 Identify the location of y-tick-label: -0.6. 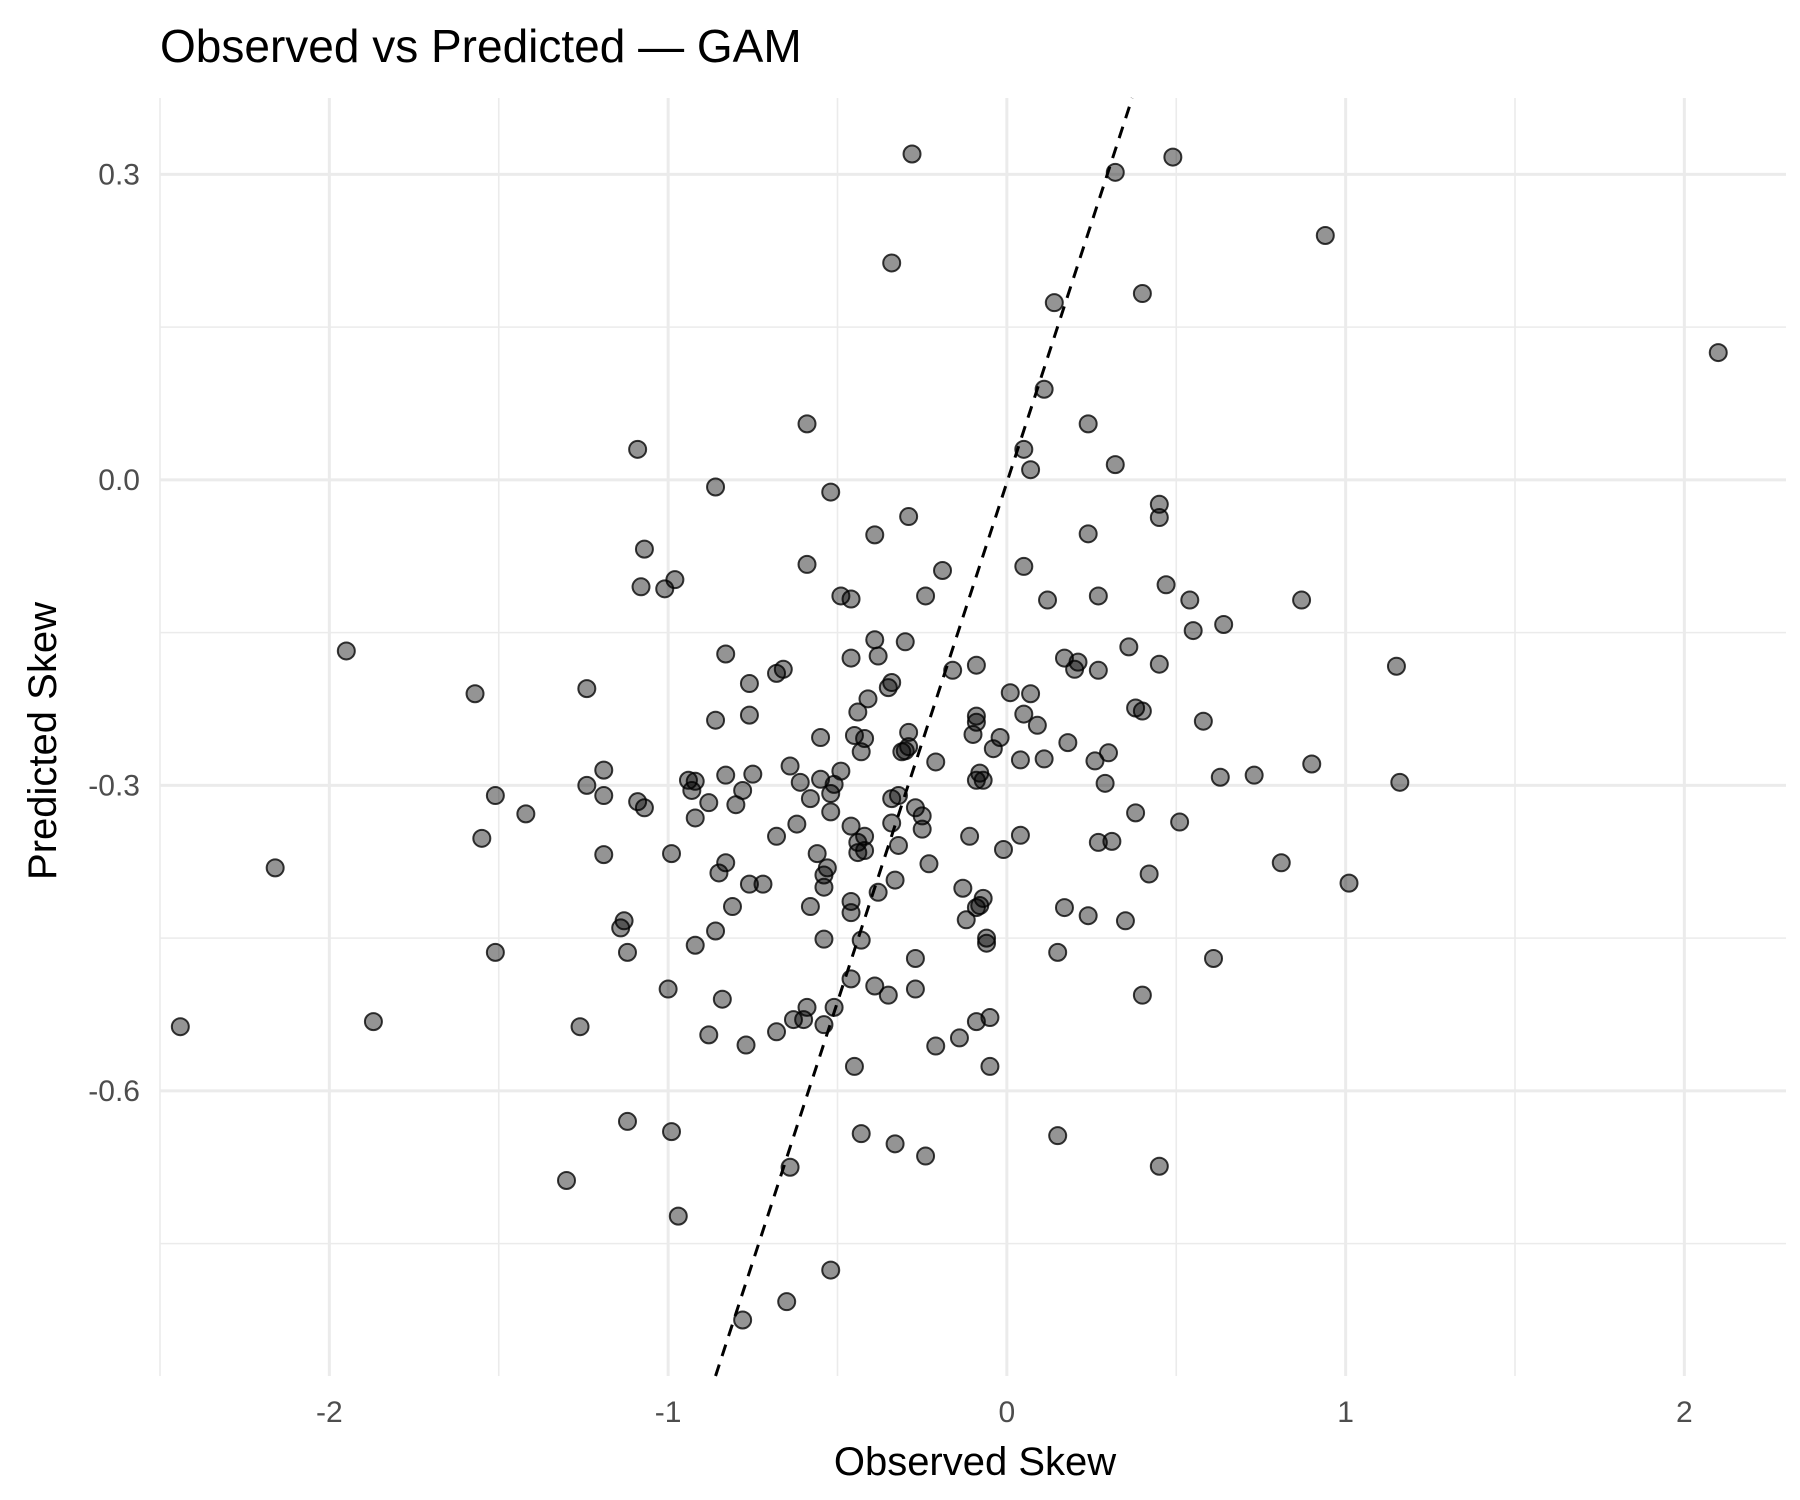
(114, 1091).